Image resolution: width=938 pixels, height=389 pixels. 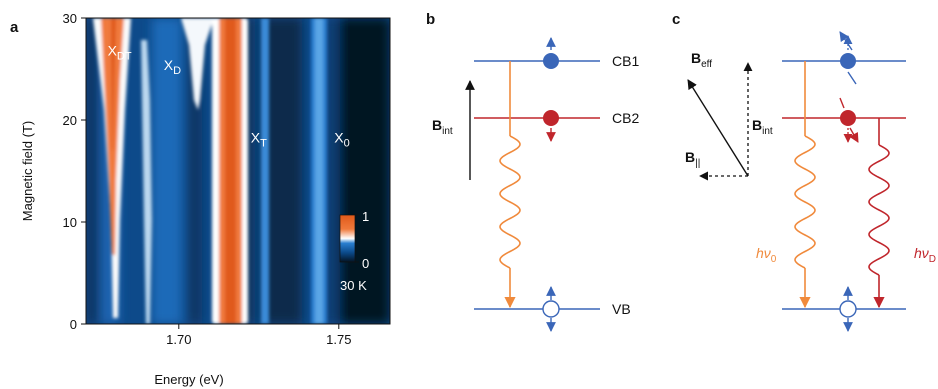 I want to click on b-parallel-label: B||, so click(x=692, y=159).